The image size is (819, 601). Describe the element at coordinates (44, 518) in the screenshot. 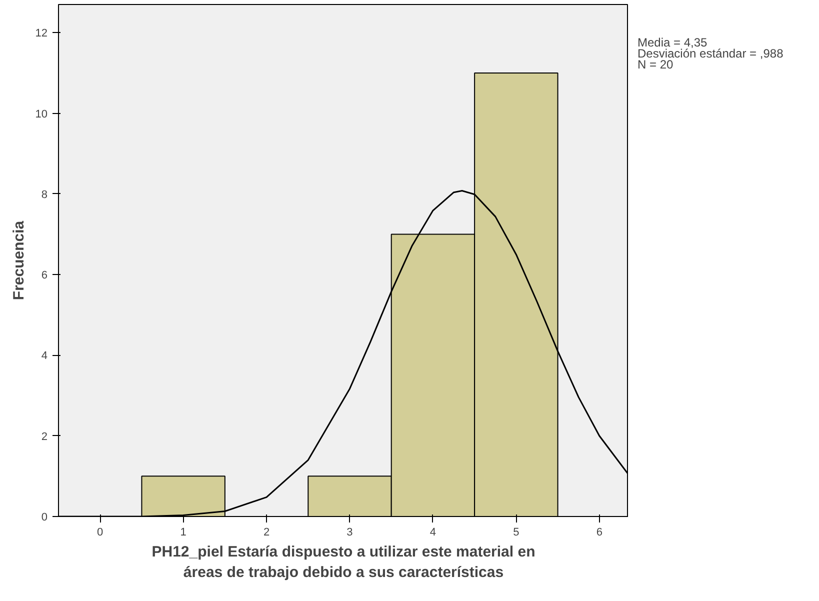

I see `y-tick-label: 0` at that location.